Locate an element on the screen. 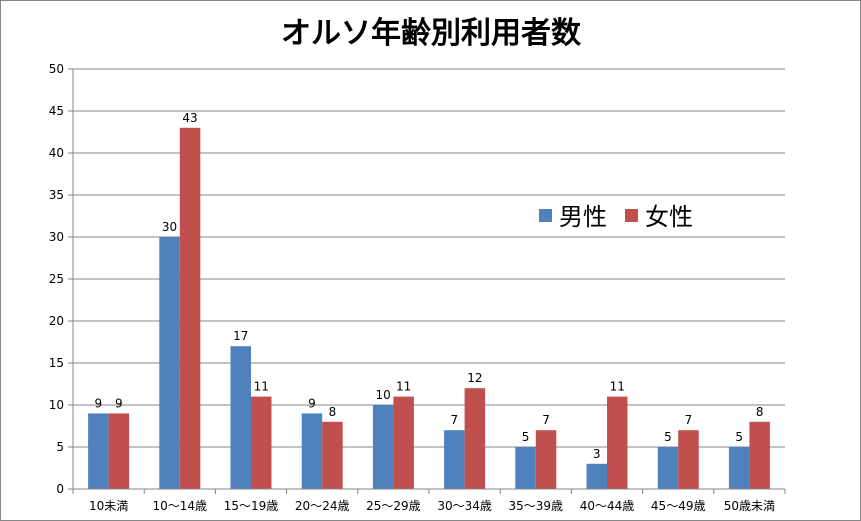  legend: 男性 女性 is located at coordinates (616, 217).